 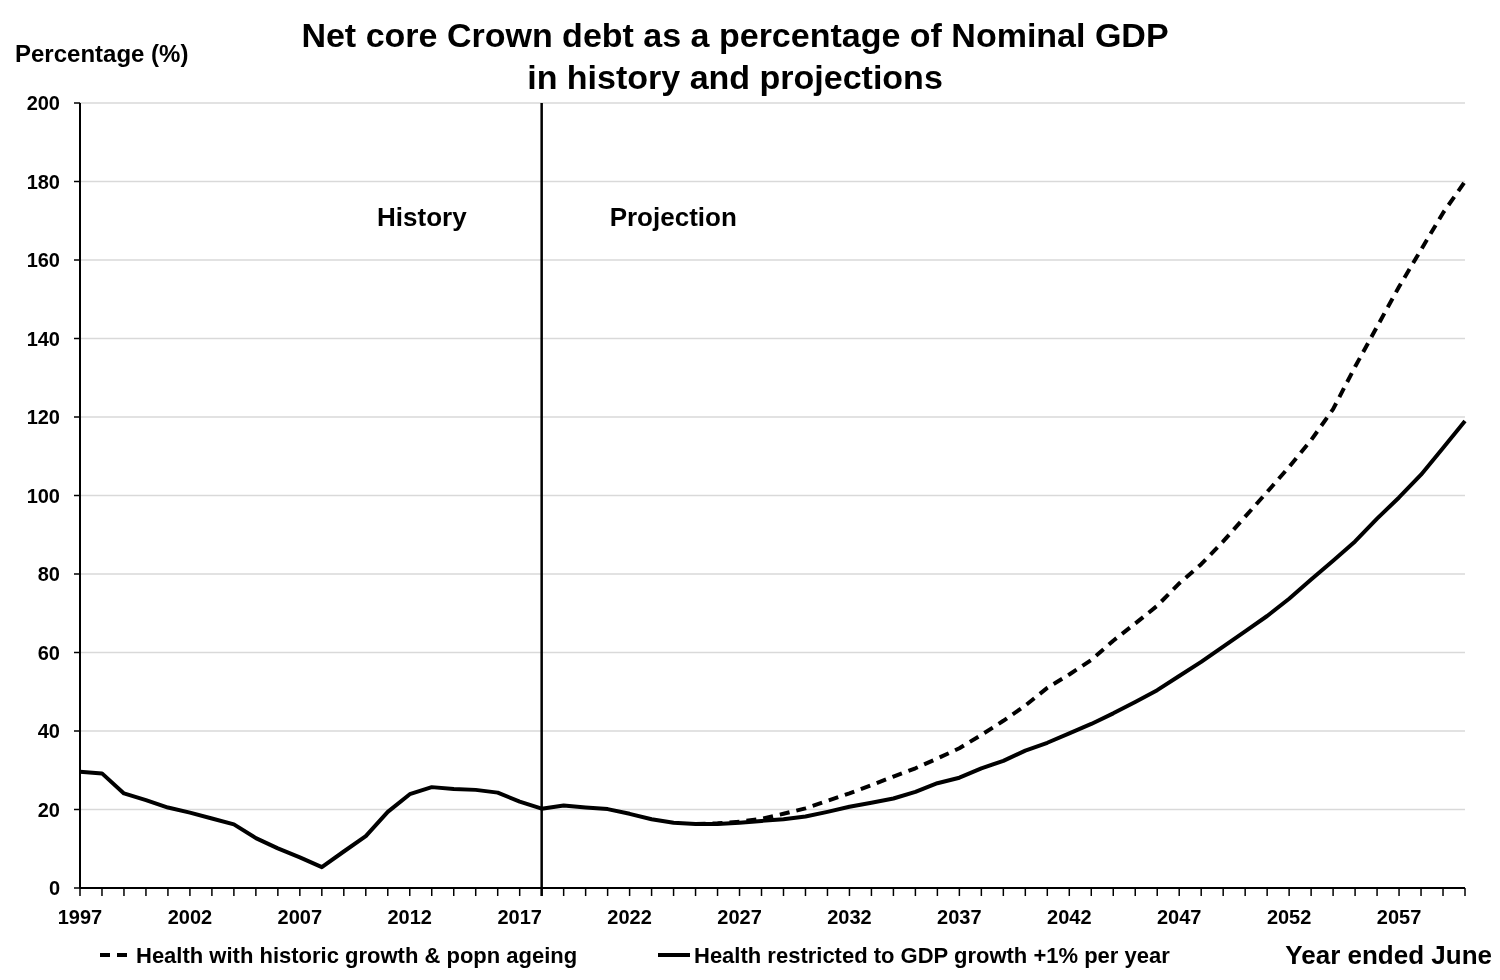 What do you see at coordinates (410, 917) in the screenshot?
I see `x-tick-label: 2012` at bounding box center [410, 917].